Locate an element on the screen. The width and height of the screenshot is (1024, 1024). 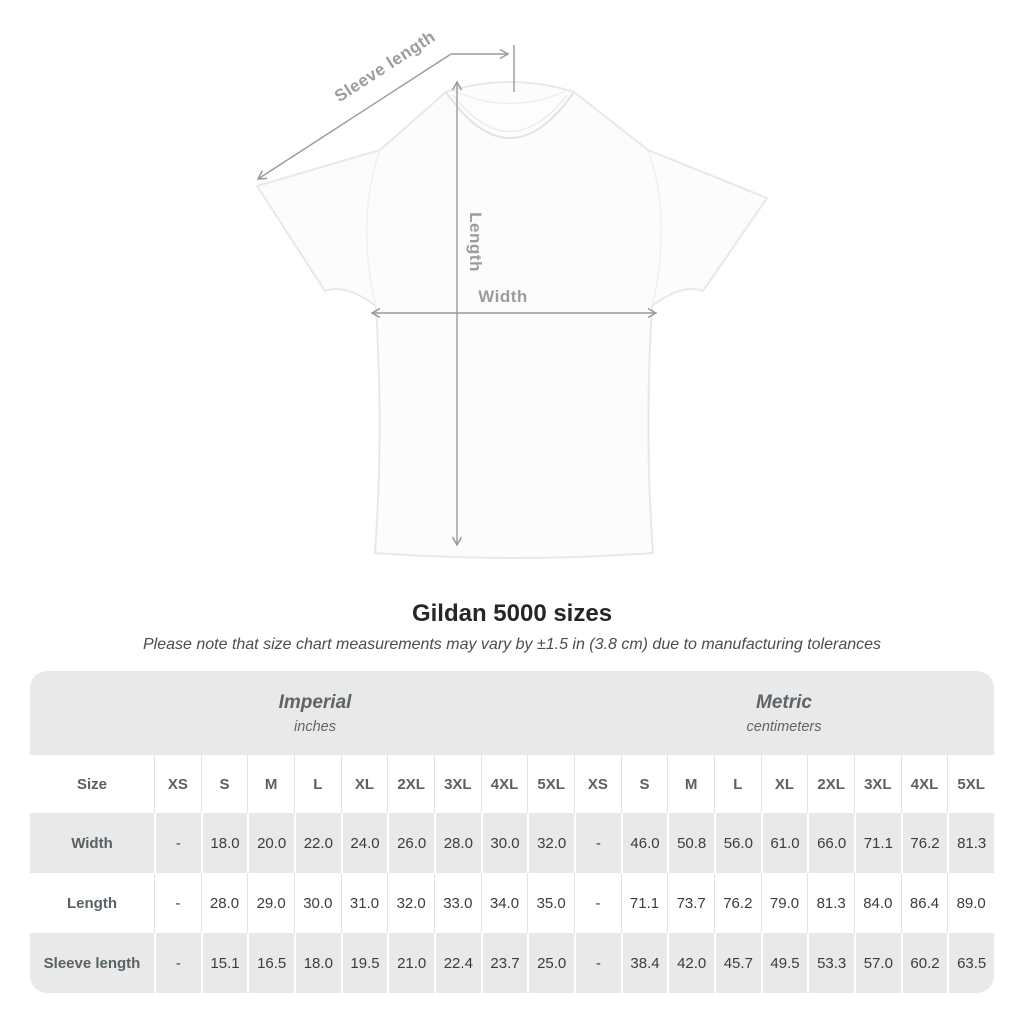
table-cell: 31.0 is located at coordinates (364, 903).